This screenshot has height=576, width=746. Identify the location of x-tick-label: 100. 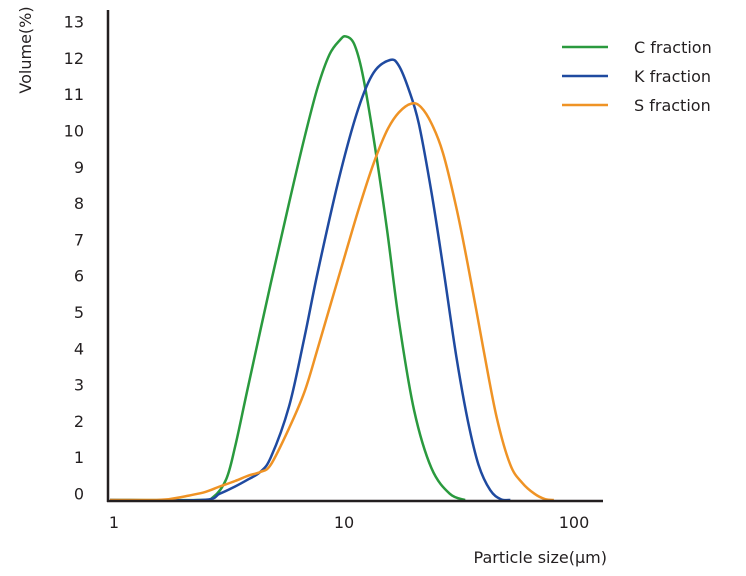
(574, 522).